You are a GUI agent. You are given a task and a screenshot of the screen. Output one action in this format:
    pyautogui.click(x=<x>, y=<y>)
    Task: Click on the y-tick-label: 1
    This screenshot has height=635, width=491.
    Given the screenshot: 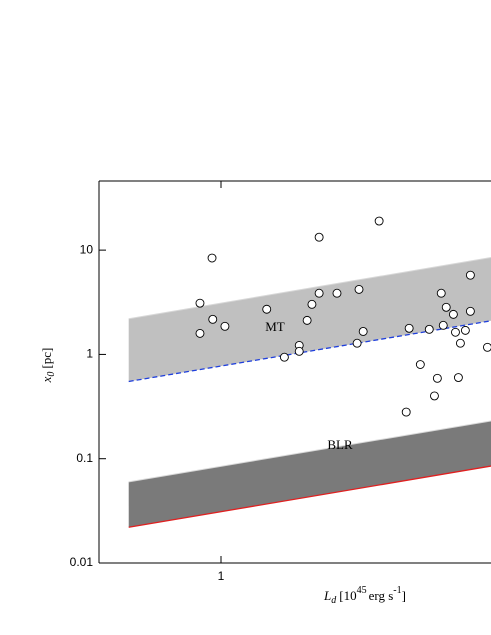 What is the action you would take?
    pyautogui.click(x=89, y=354)
    